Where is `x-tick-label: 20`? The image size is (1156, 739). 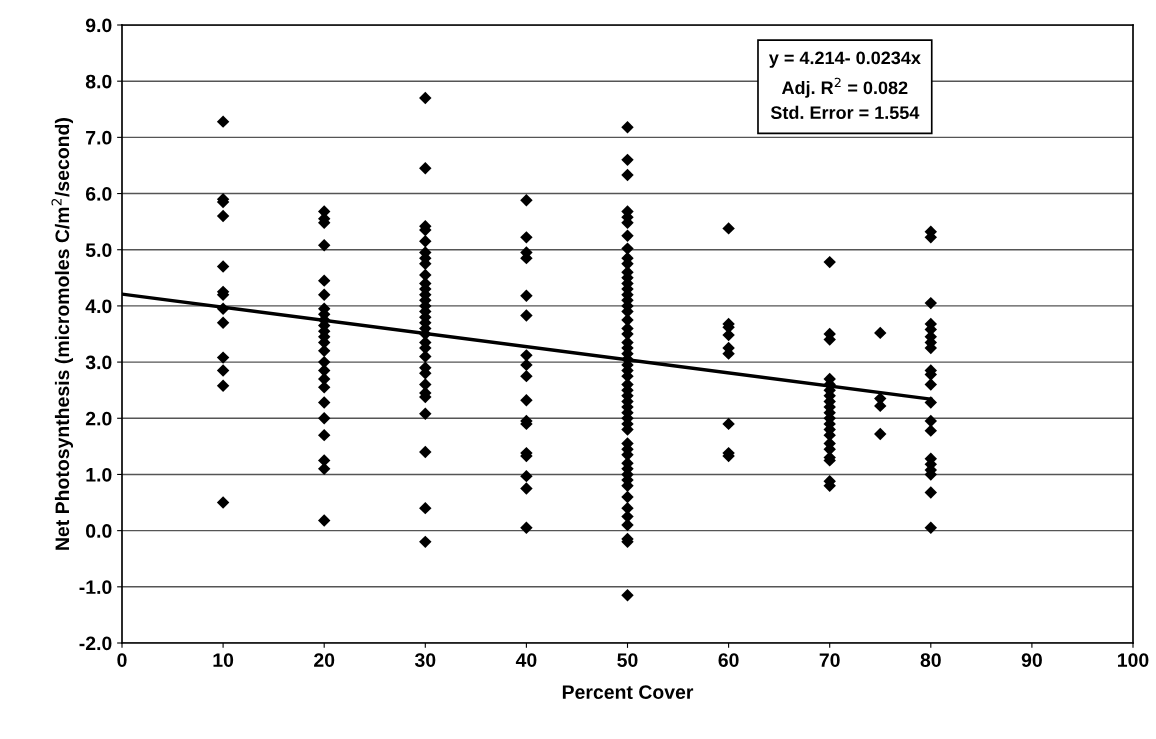
x-tick-label: 20 is located at coordinates (324, 660).